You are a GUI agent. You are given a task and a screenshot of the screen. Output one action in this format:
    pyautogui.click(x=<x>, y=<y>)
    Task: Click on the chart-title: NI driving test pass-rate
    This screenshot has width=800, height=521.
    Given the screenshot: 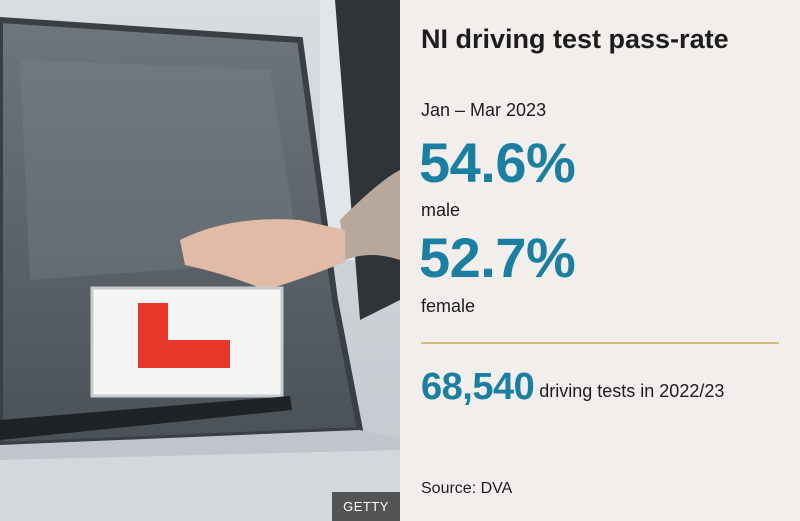 What is the action you would take?
    pyautogui.click(x=575, y=39)
    